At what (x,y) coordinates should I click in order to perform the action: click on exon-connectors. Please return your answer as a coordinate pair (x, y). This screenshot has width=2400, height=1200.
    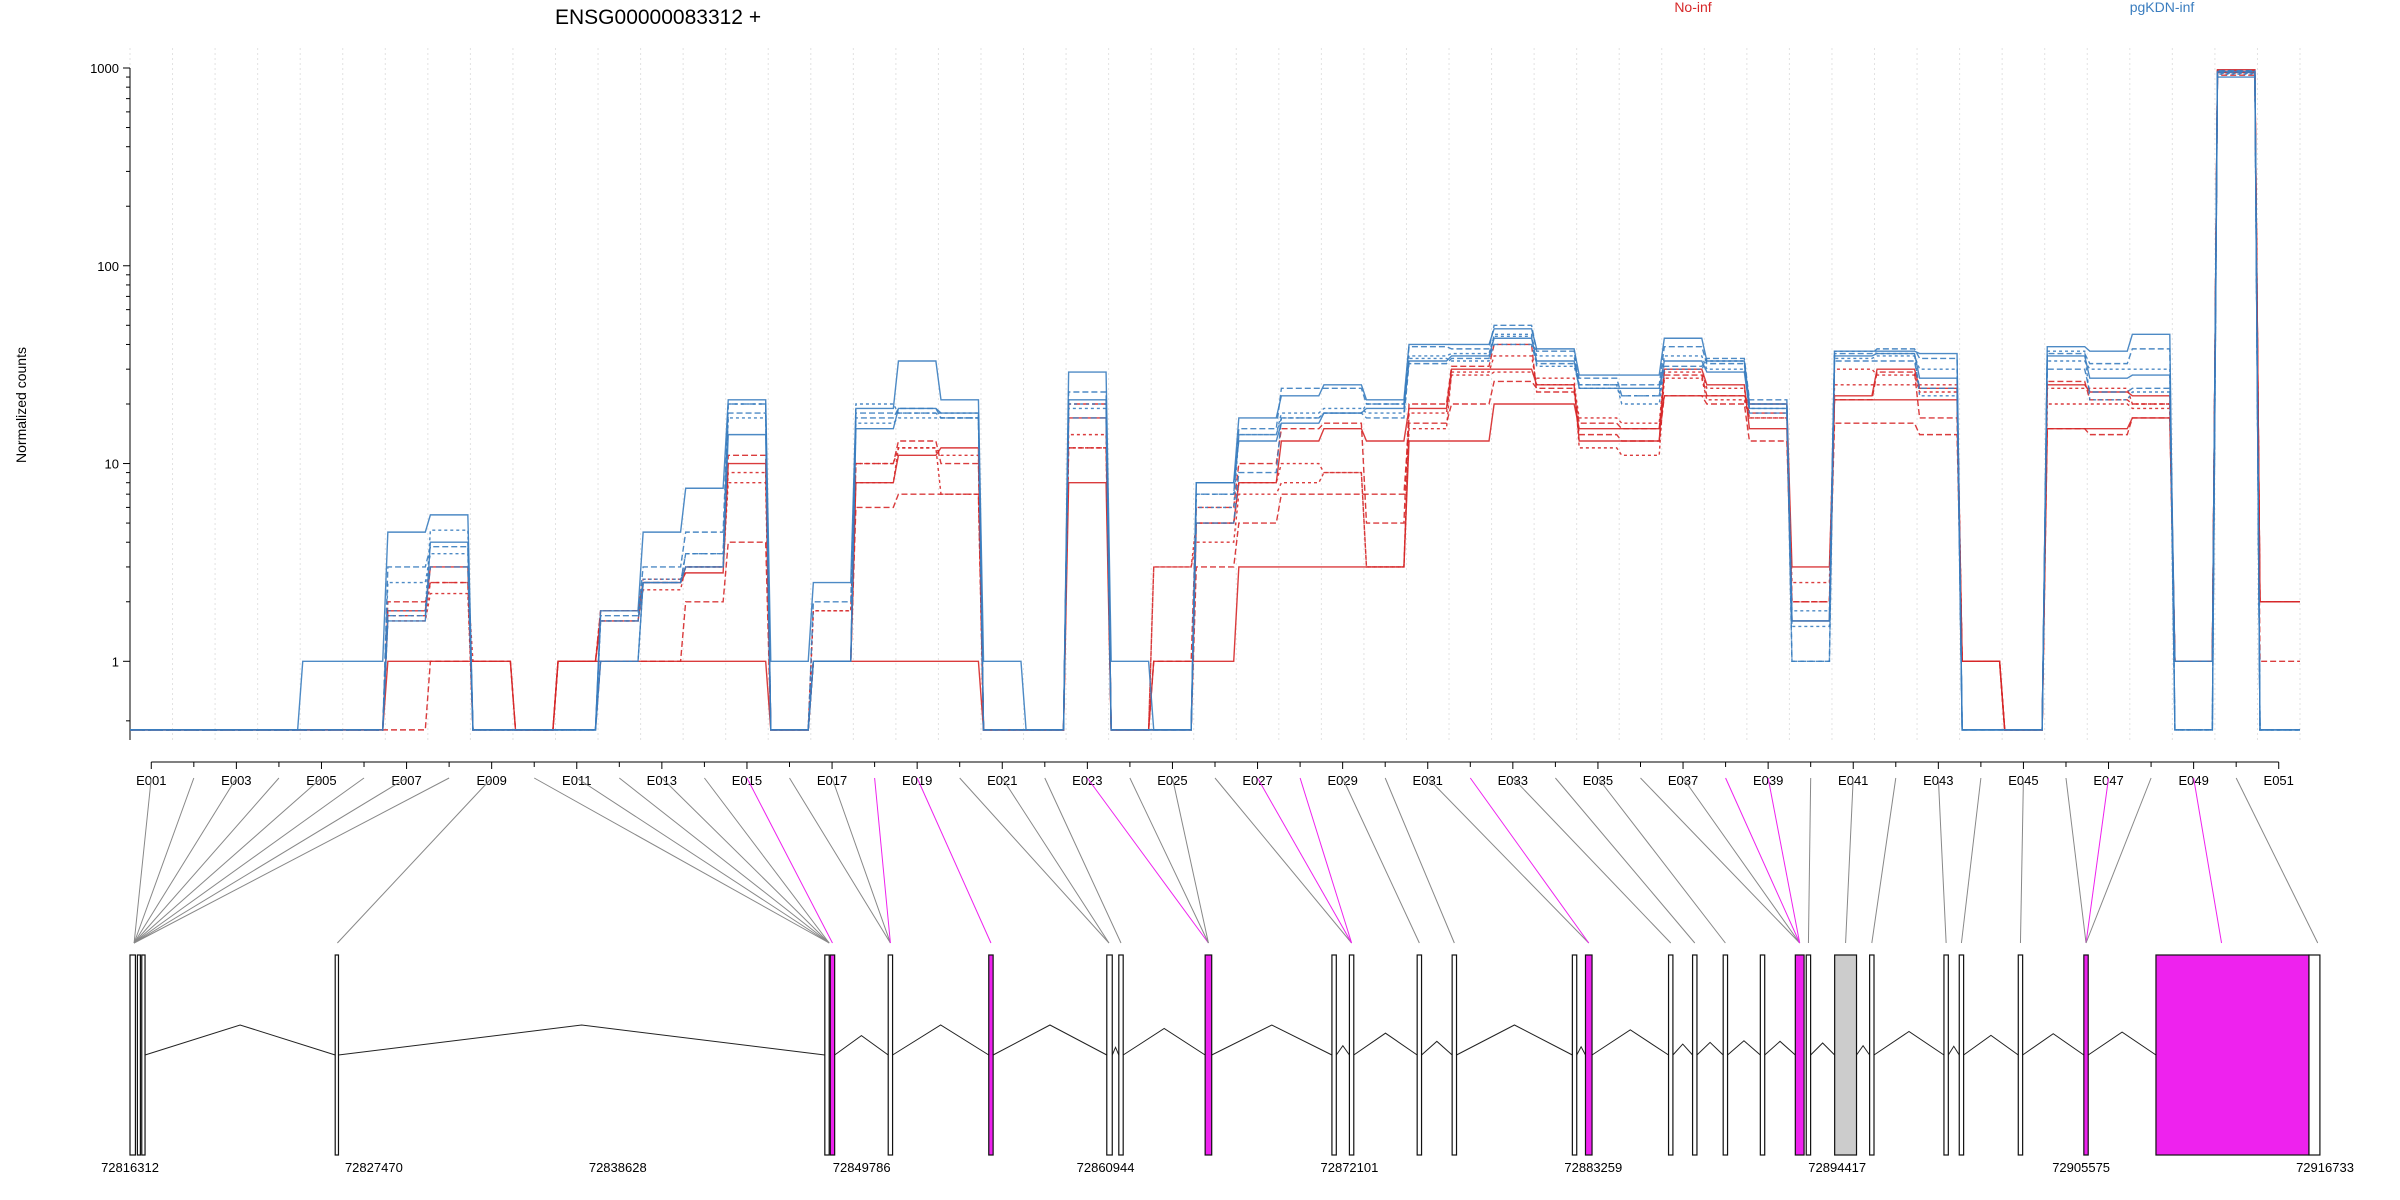
    Looking at the image, I should click on (1226, 860).